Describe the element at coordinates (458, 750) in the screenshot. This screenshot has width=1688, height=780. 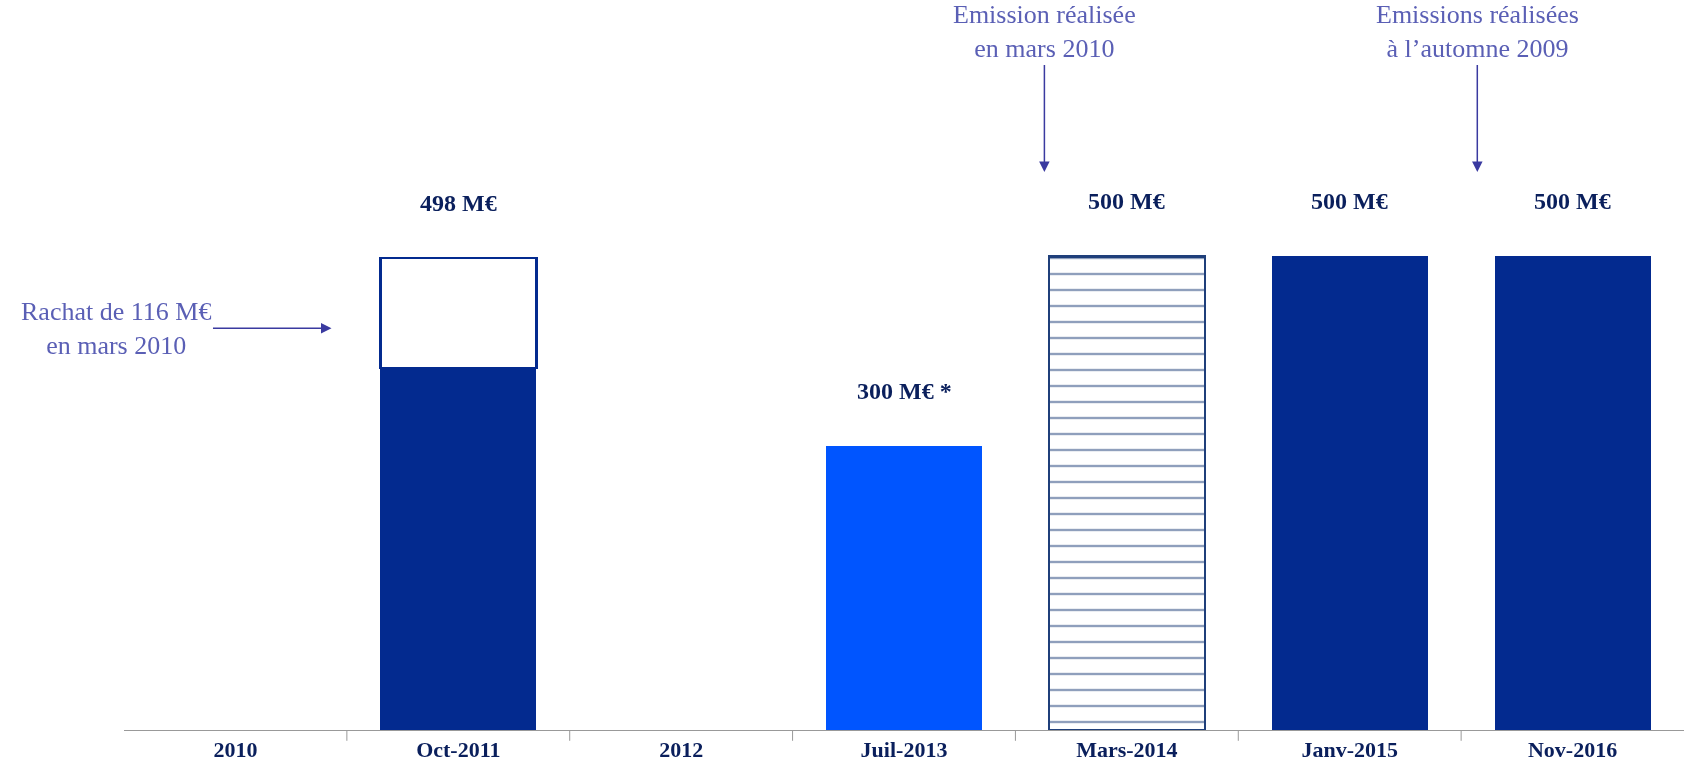
I see `x-tick-label: Oct-2011` at that location.